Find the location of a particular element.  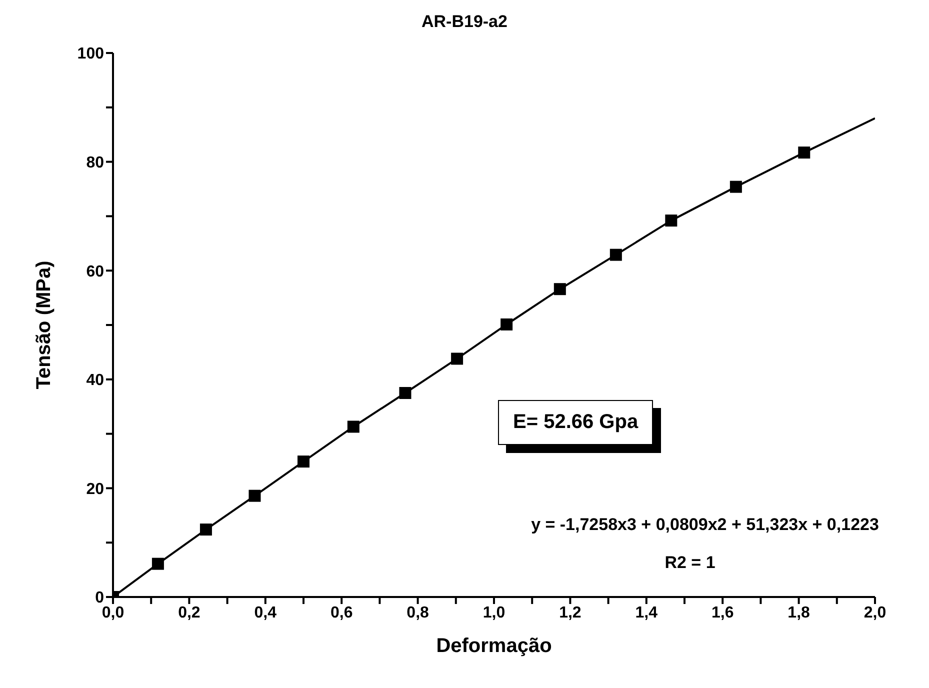

x-axis-title: Deformação is located at coordinates (494, 646).